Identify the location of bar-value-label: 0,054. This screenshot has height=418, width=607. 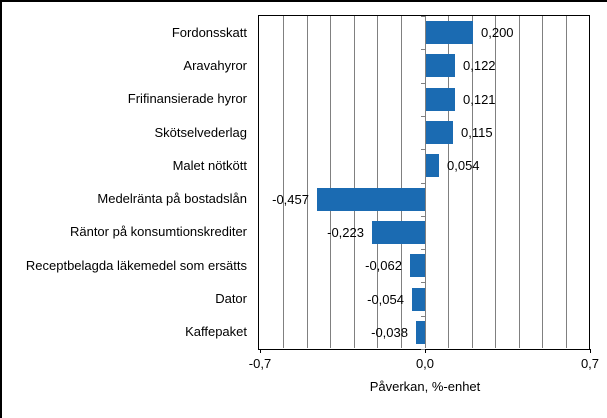
(463, 165).